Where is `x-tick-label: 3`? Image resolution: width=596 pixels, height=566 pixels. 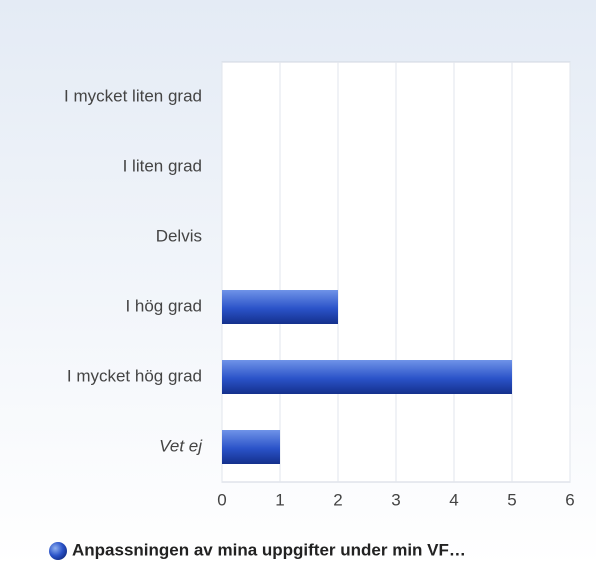
x-tick-label: 3 is located at coordinates (395, 499).